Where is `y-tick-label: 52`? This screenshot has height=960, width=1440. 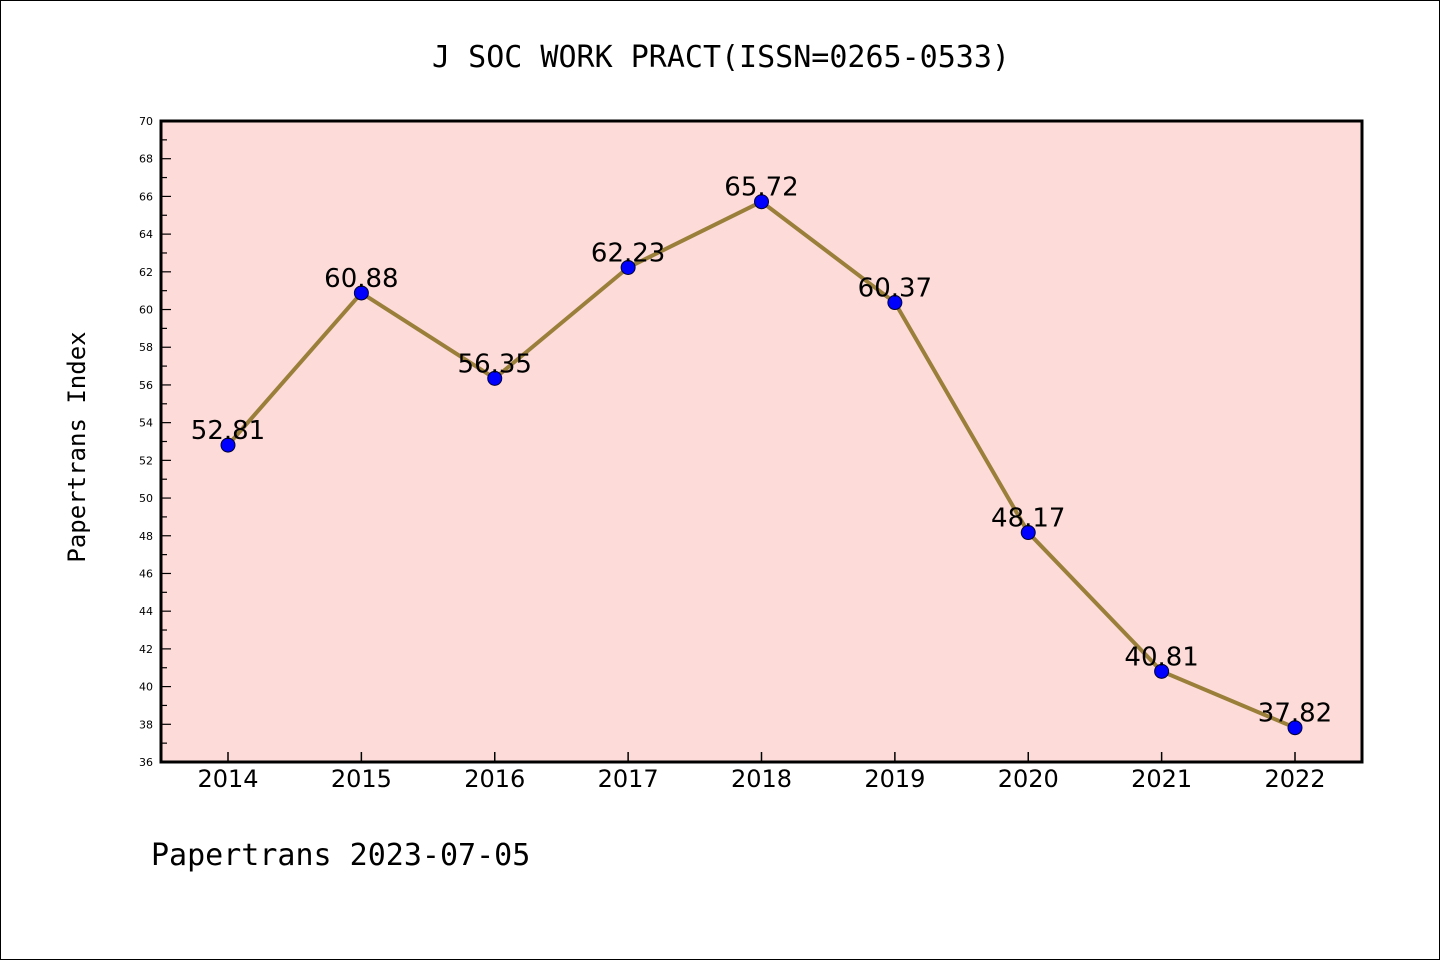
y-tick-label: 52 is located at coordinates (146, 460).